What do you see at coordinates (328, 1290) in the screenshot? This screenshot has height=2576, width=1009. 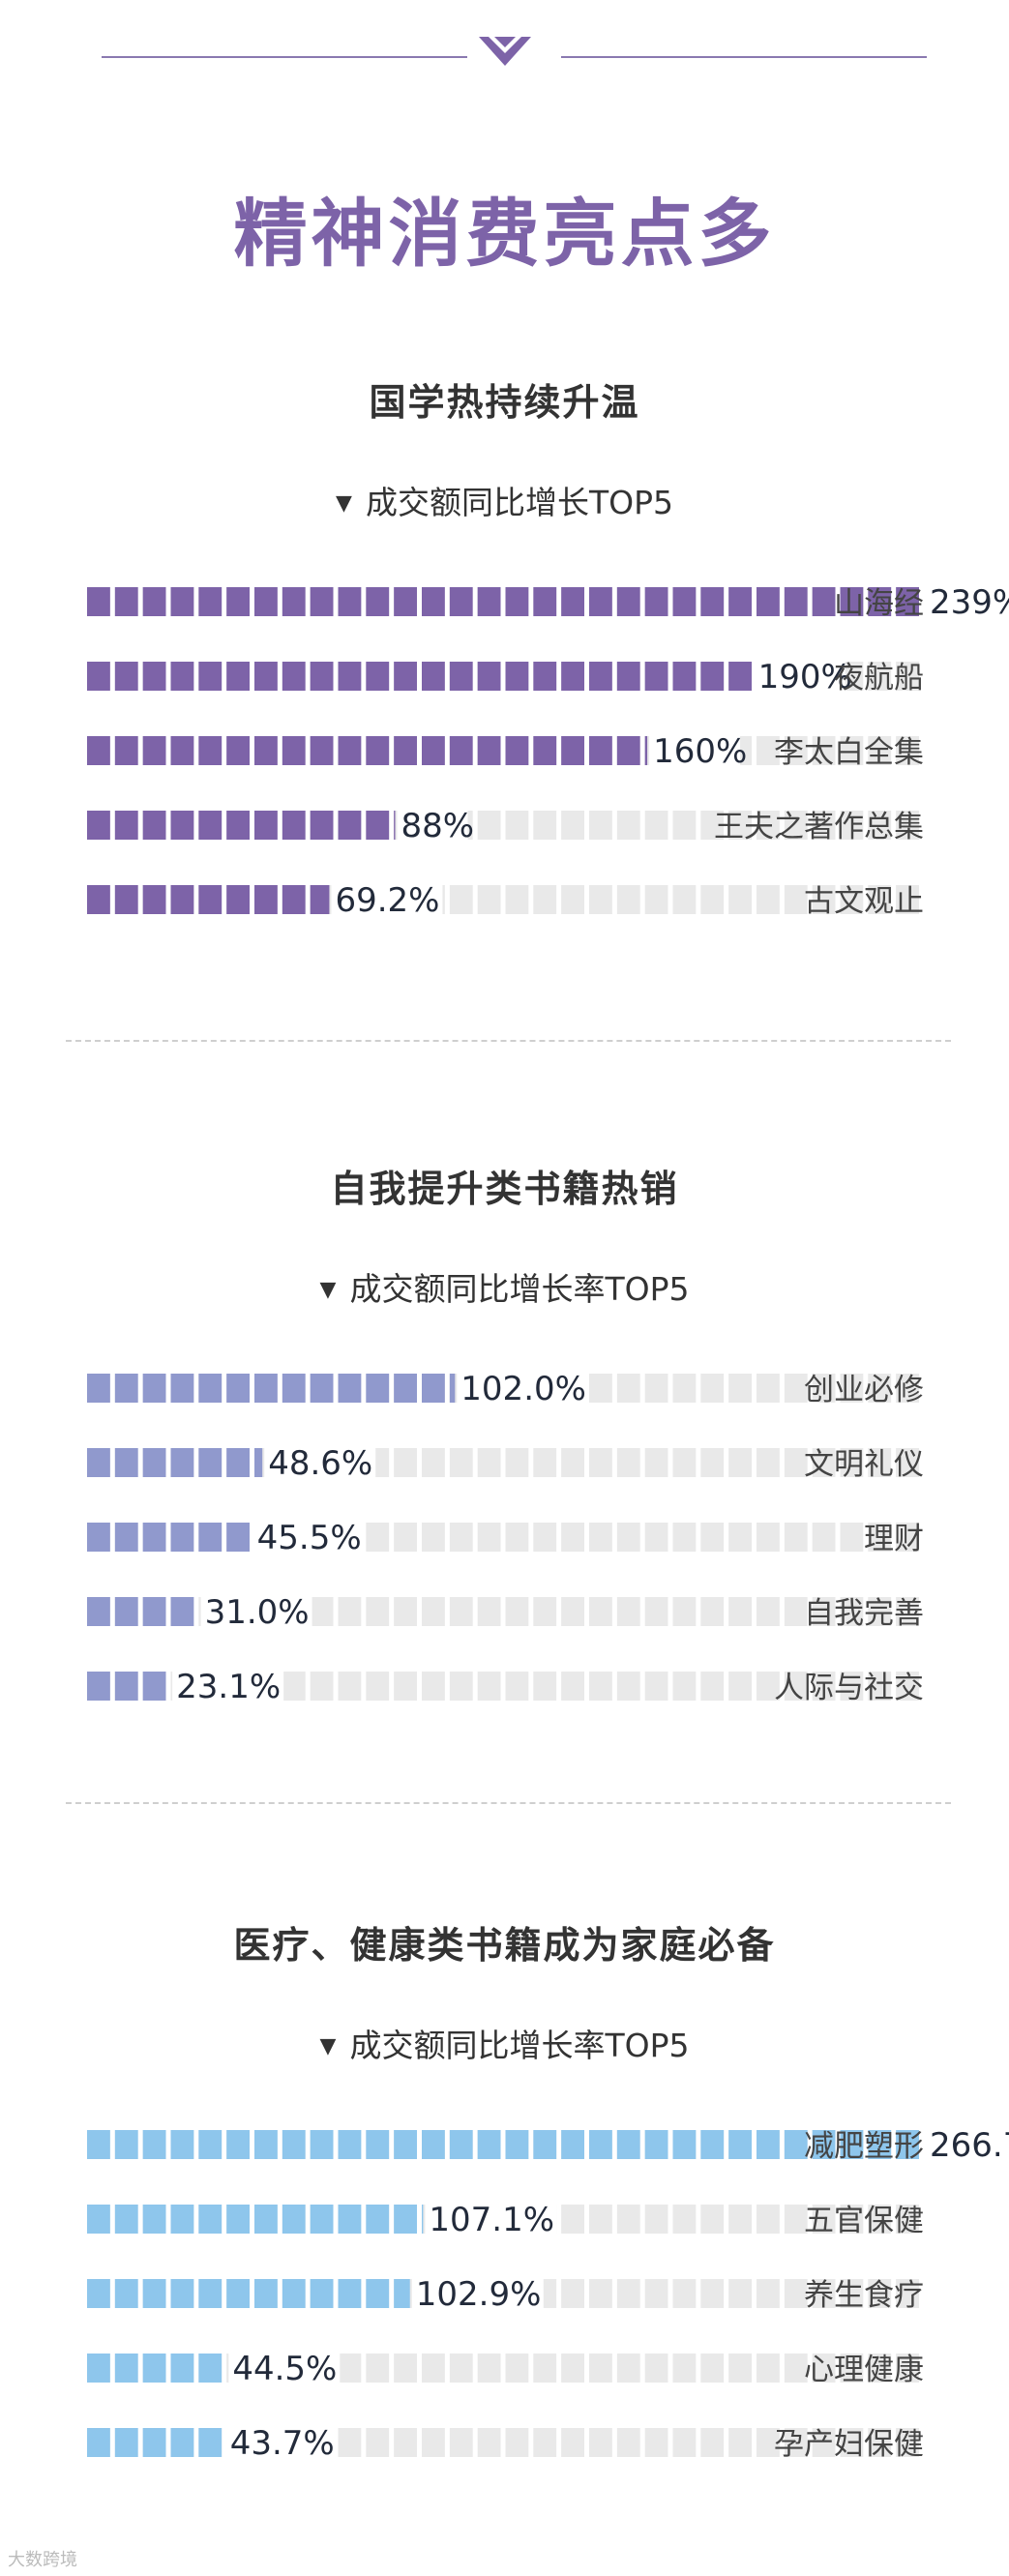 I see `triangle-down-icon: ▼` at bounding box center [328, 1290].